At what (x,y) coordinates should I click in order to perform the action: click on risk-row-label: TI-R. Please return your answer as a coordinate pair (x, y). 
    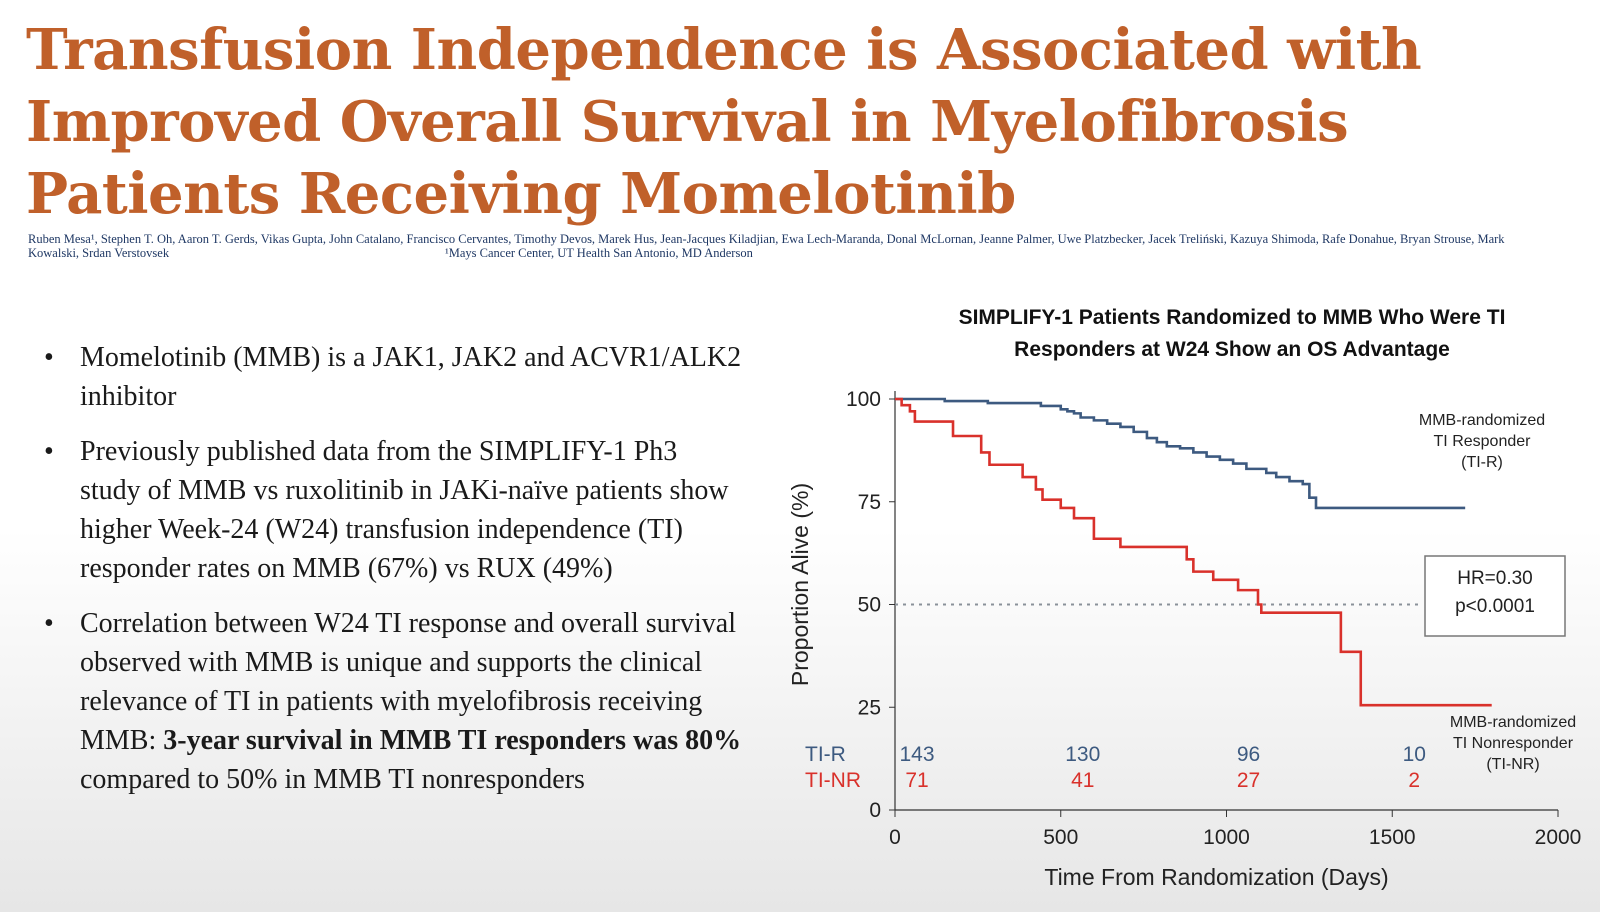
    Looking at the image, I should click on (825, 754).